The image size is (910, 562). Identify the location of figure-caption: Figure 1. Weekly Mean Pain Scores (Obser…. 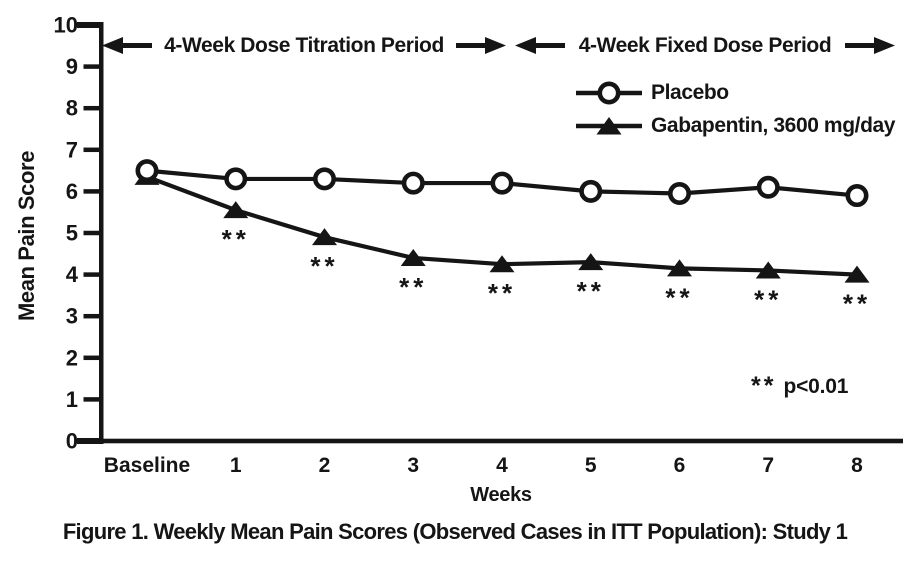
(455, 531).